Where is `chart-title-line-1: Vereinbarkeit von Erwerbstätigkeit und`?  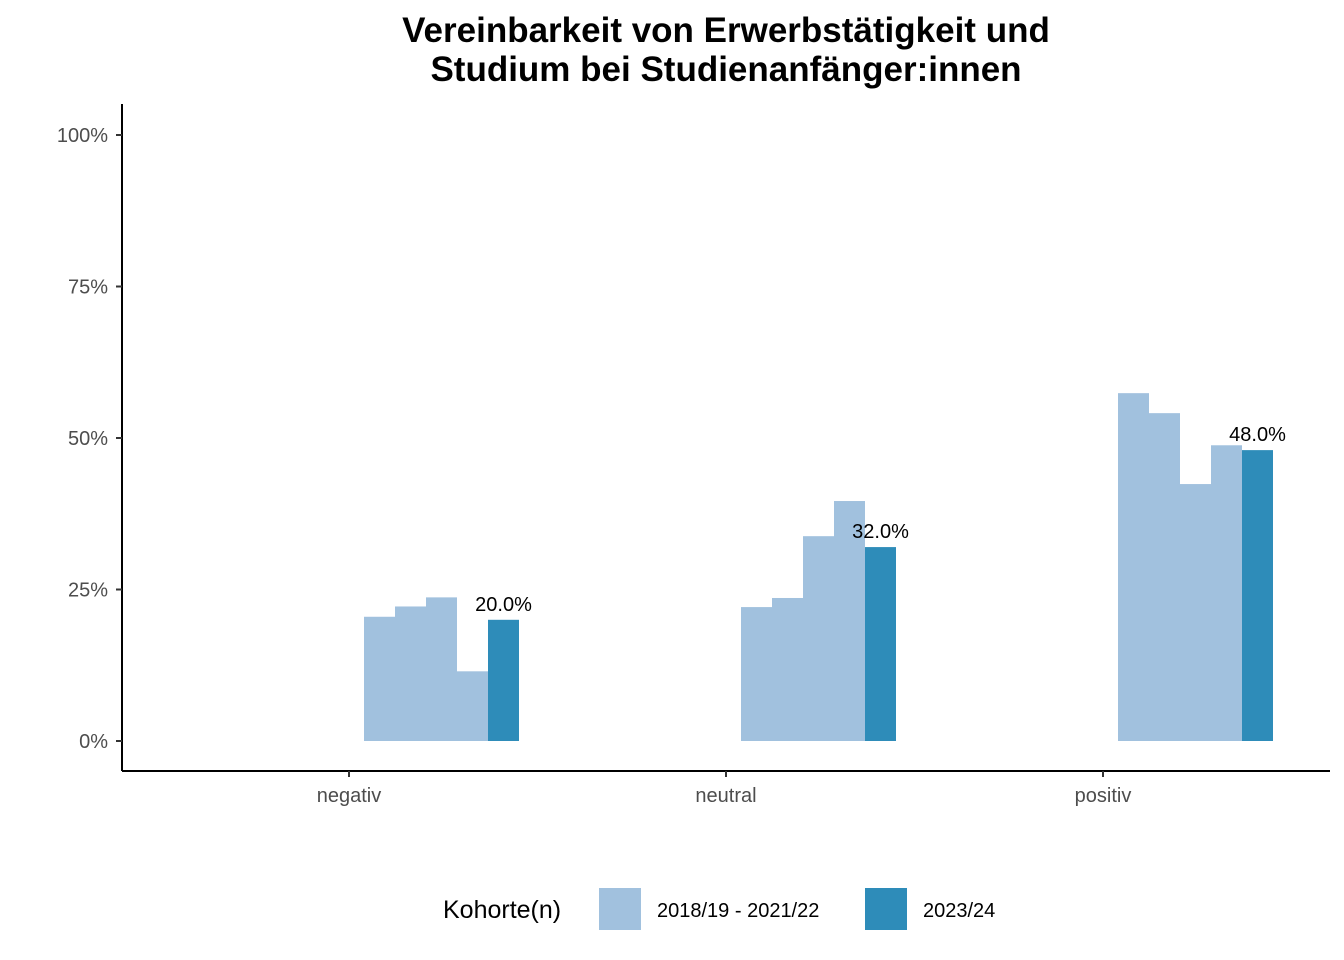 chart-title-line-1: Vereinbarkeit von Erwerbstätigkeit und is located at coordinates (726, 30).